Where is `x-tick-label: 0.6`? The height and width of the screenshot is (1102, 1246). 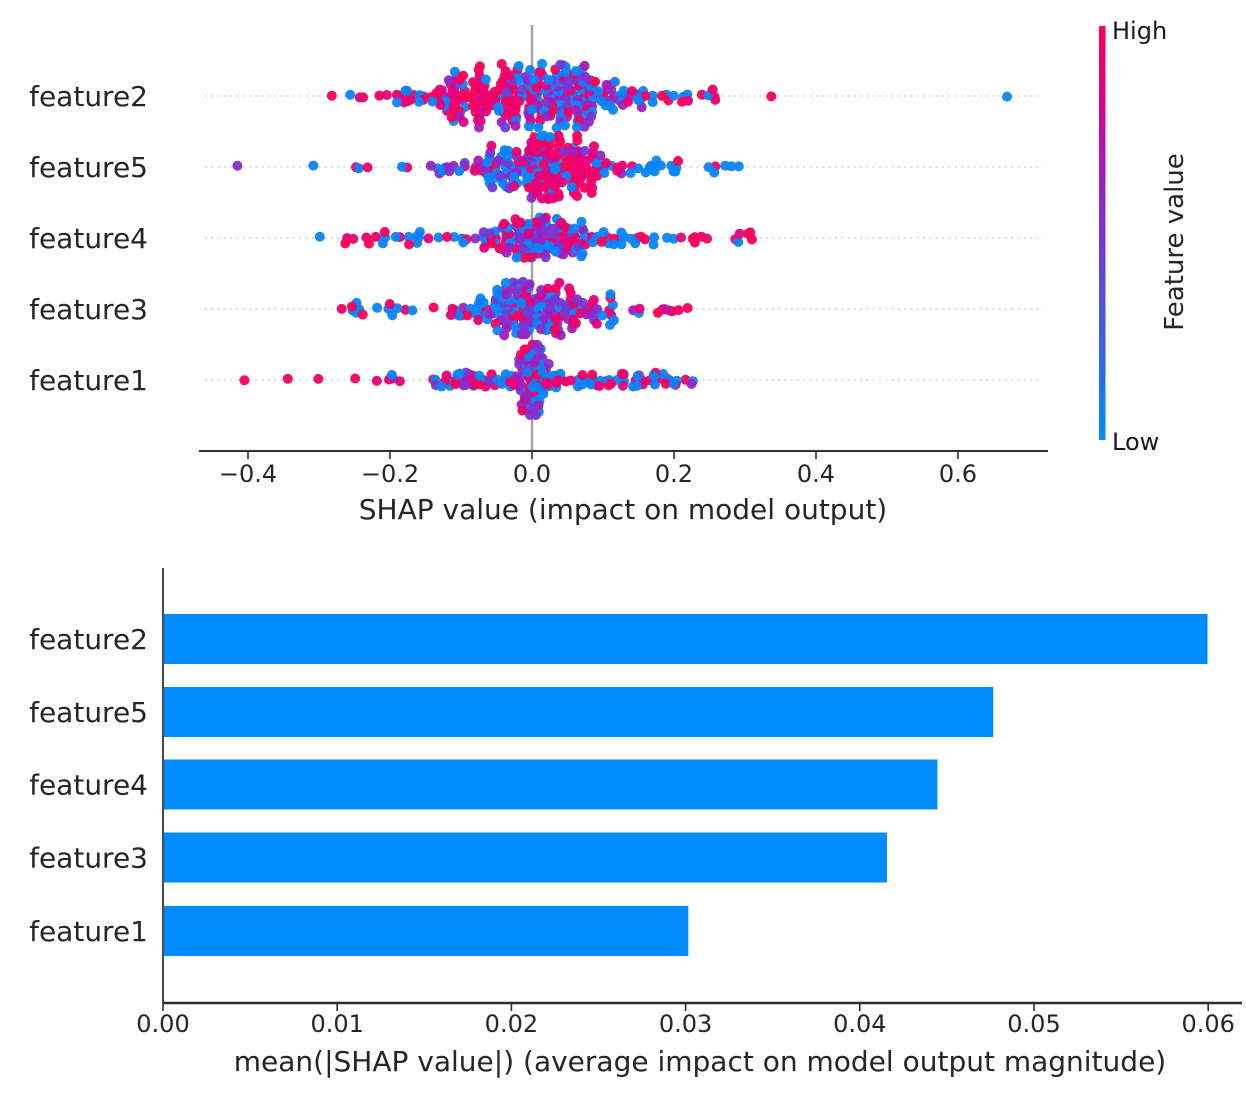
x-tick-label: 0.6 is located at coordinates (958, 474).